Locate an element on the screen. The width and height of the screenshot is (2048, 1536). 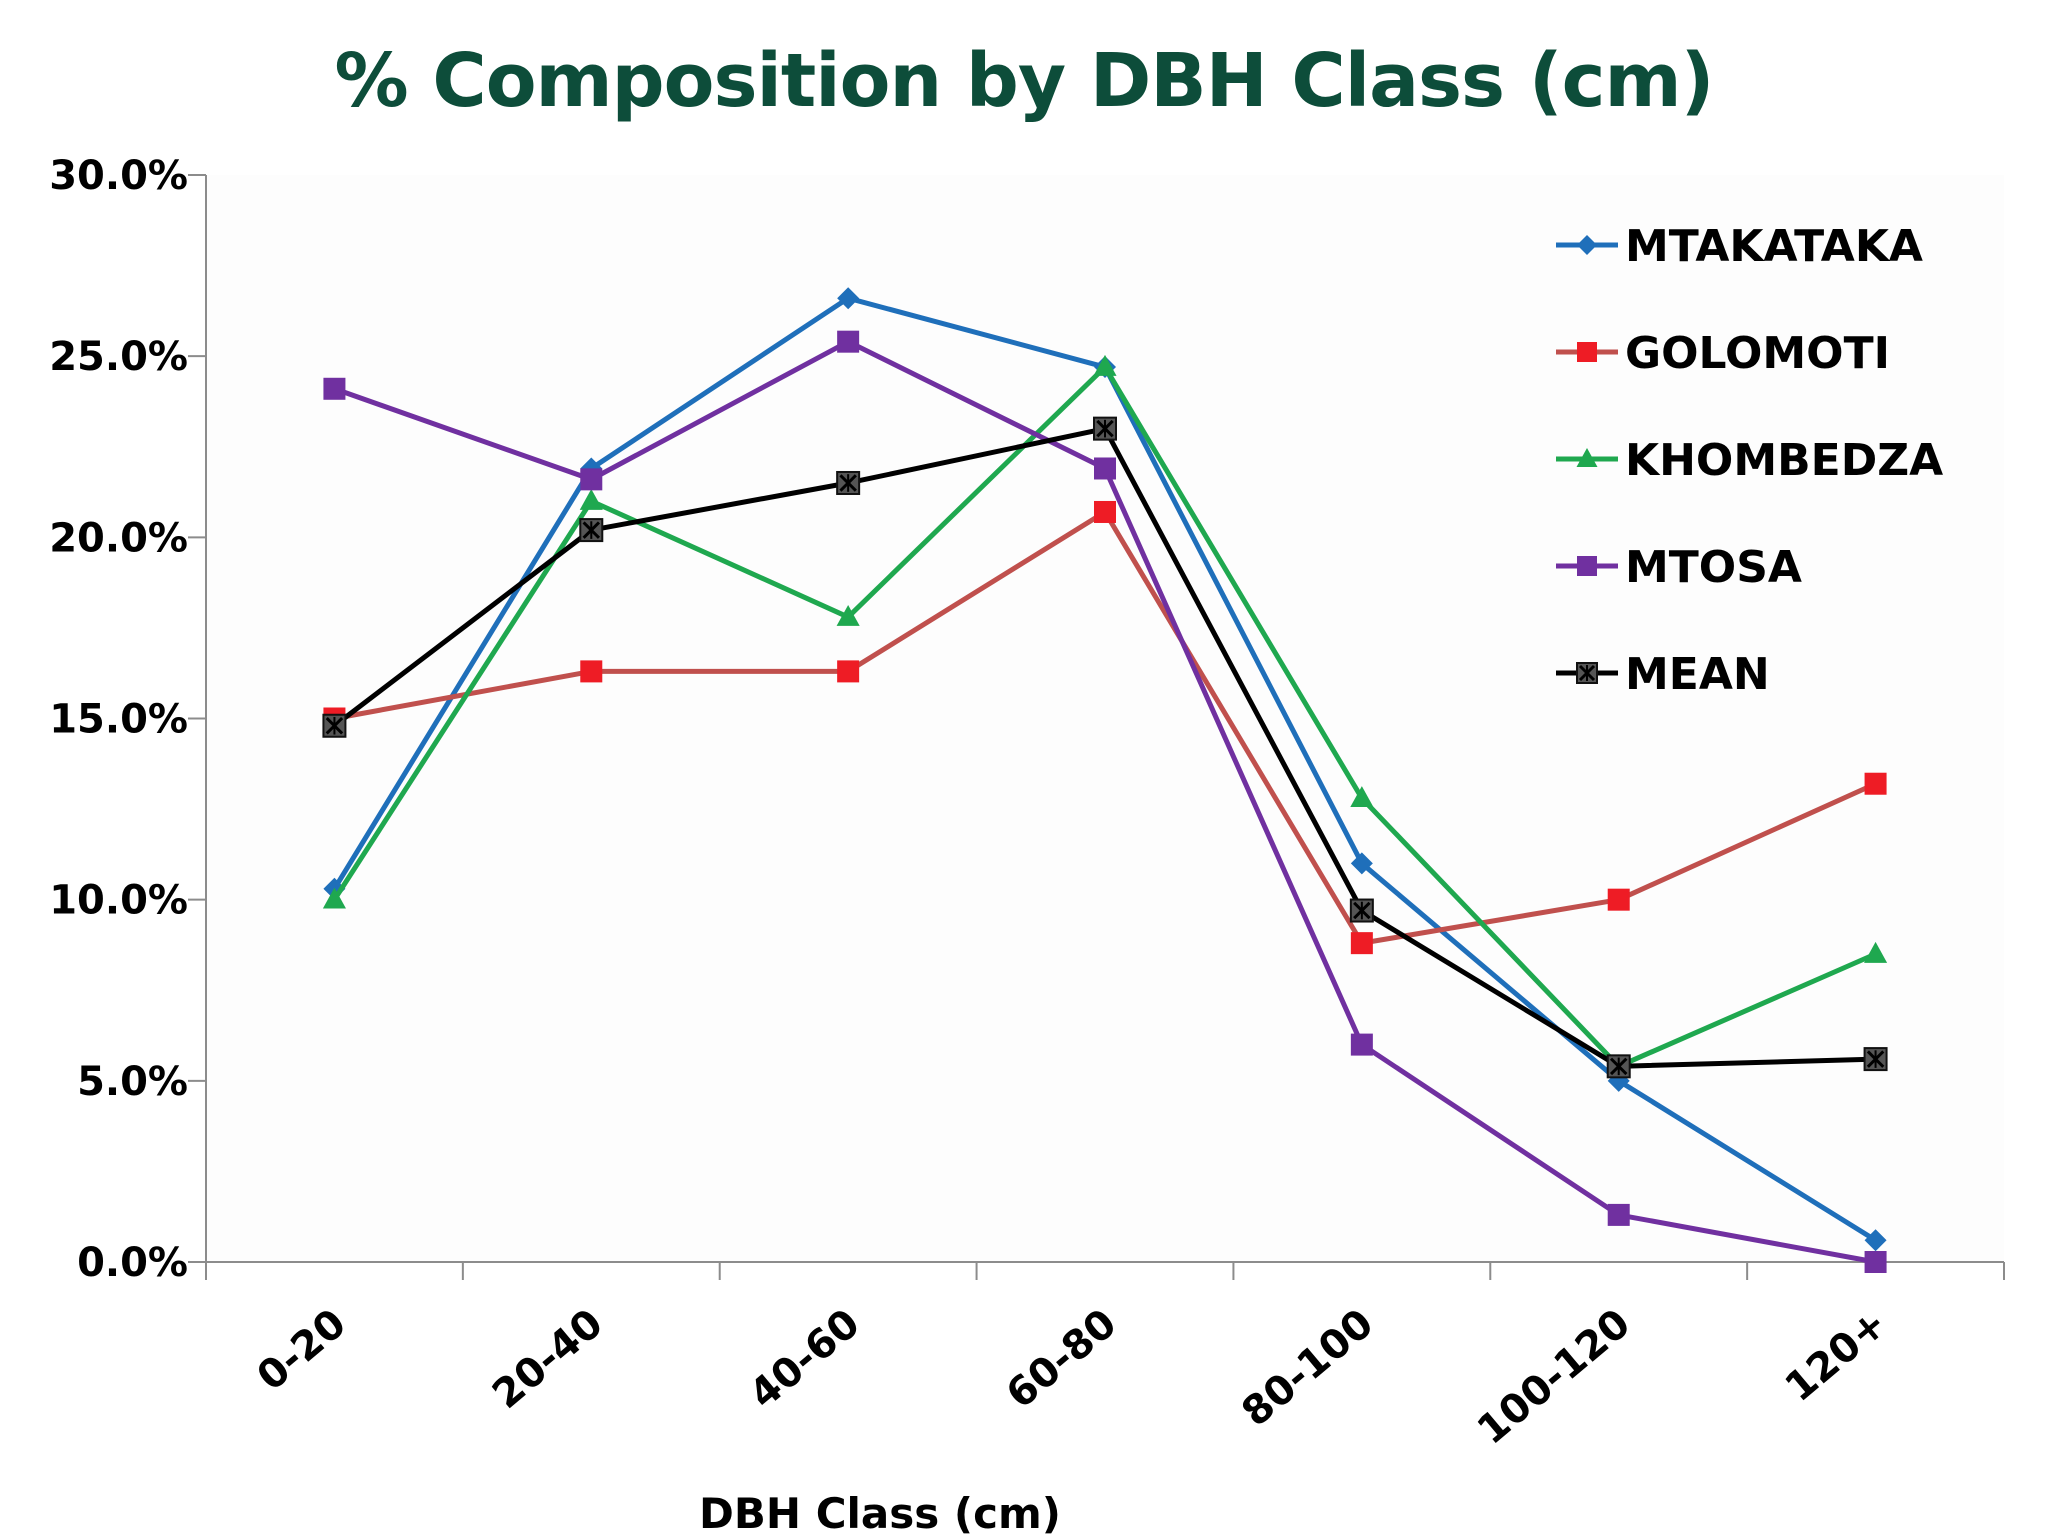
x-axis-title: DBH Class (cm) is located at coordinates (880, 1512).